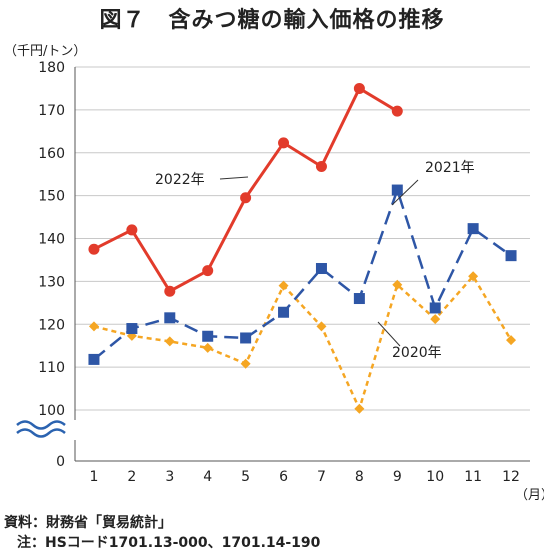 Image resolution: width=544 pixels, height=553 pixels. I want to click on series-name-label: 2021年, so click(450, 168).